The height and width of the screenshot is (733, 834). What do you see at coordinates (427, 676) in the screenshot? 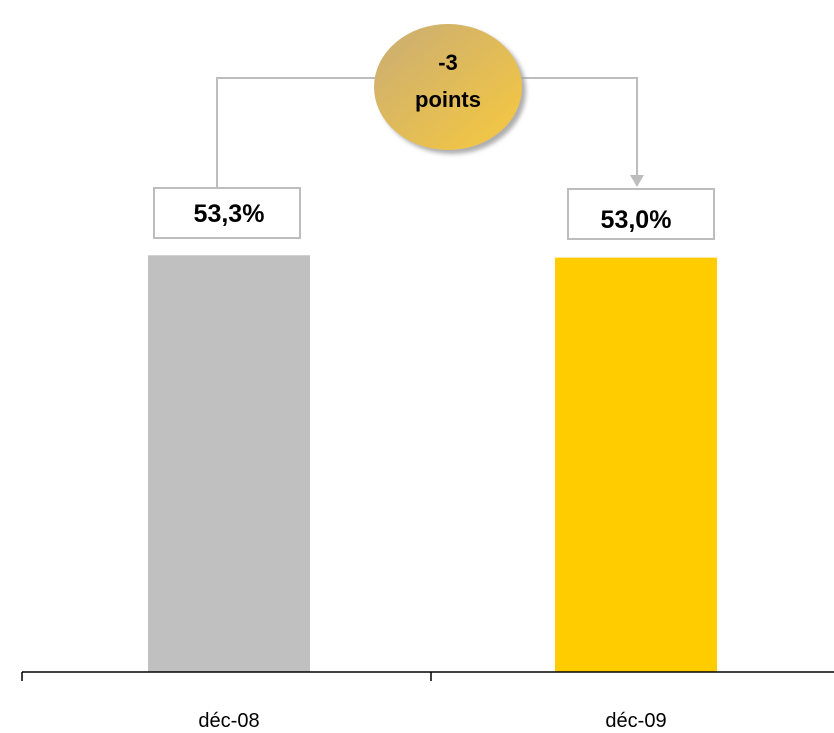
I see `x-axis` at bounding box center [427, 676].